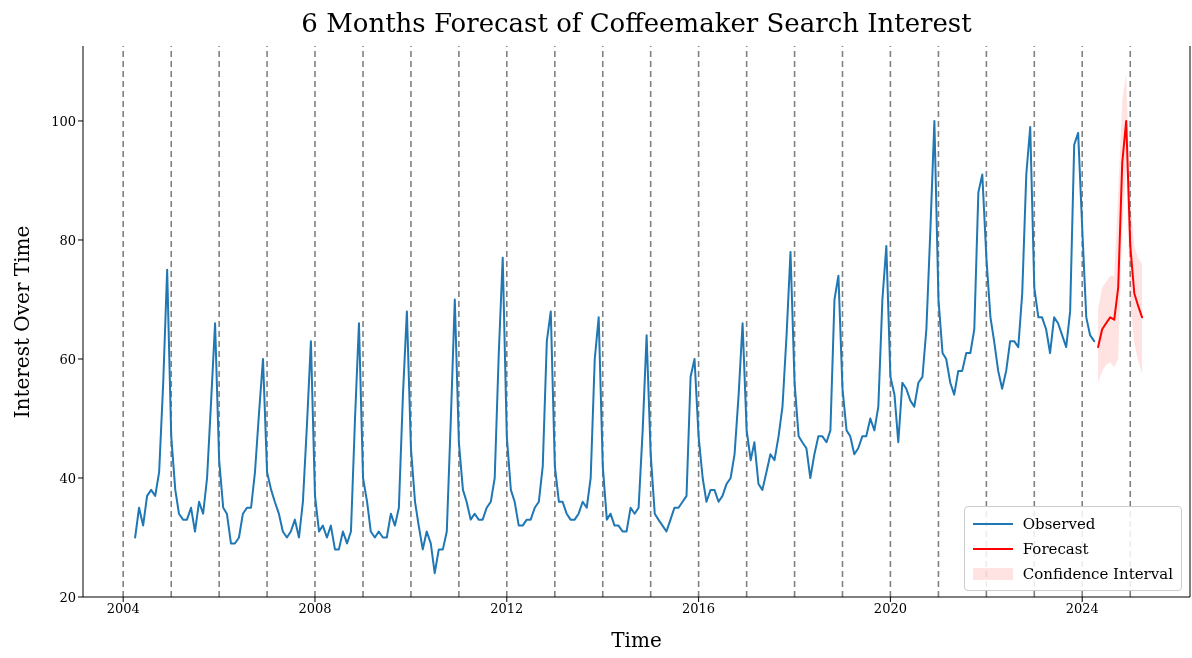 The width and height of the screenshot is (1192, 658). Describe the element at coordinates (1059, 523) in the screenshot. I see `legend-label: Observed` at that location.